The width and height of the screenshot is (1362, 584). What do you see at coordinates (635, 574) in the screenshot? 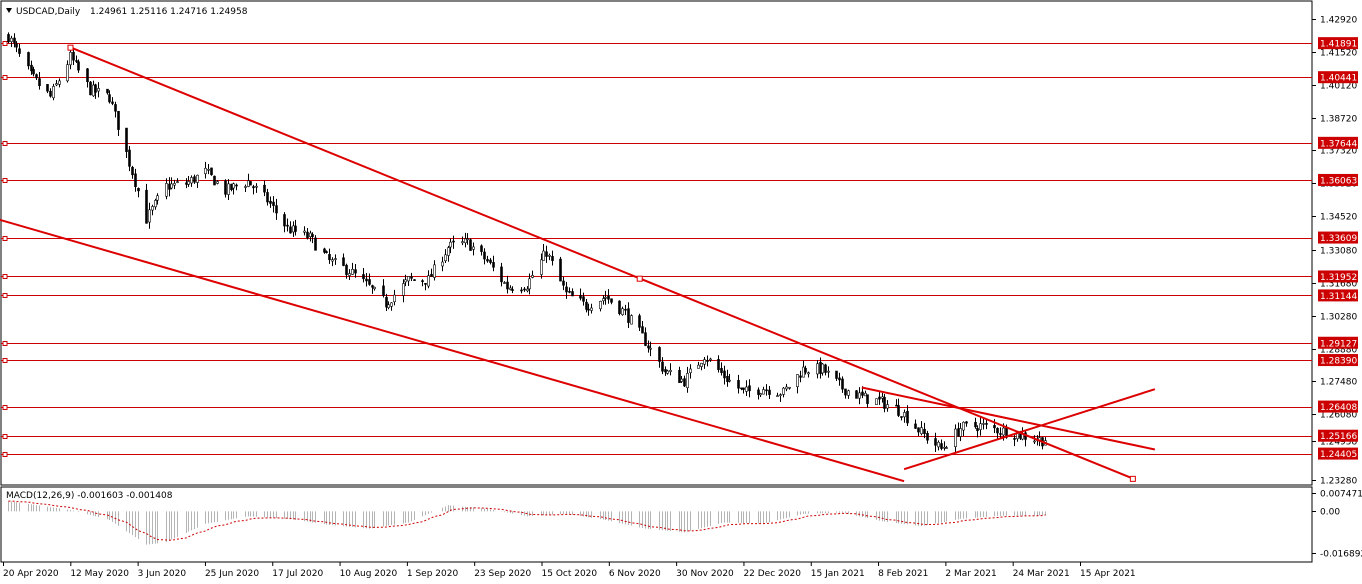
I see `time-tick-label: 6 Nov 2020` at bounding box center [635, 574].